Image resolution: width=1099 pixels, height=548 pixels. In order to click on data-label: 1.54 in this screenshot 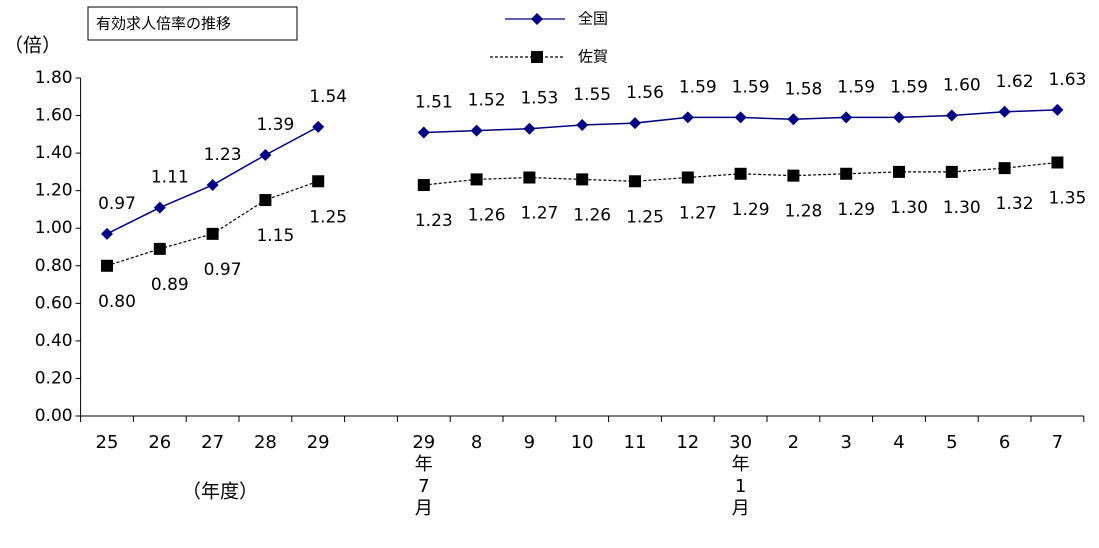, I will do `click(328, 97)`.